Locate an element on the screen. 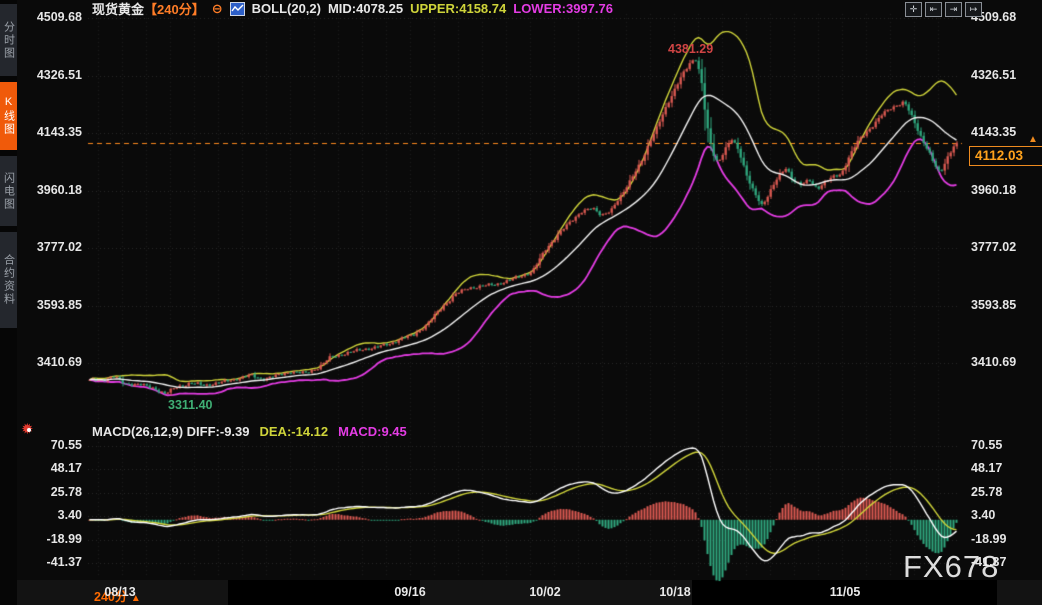 The width and height of the screenshot is (1042, 605). sidebar-tab-contract-info: 合约资料 is located at coordinates (8, 280).